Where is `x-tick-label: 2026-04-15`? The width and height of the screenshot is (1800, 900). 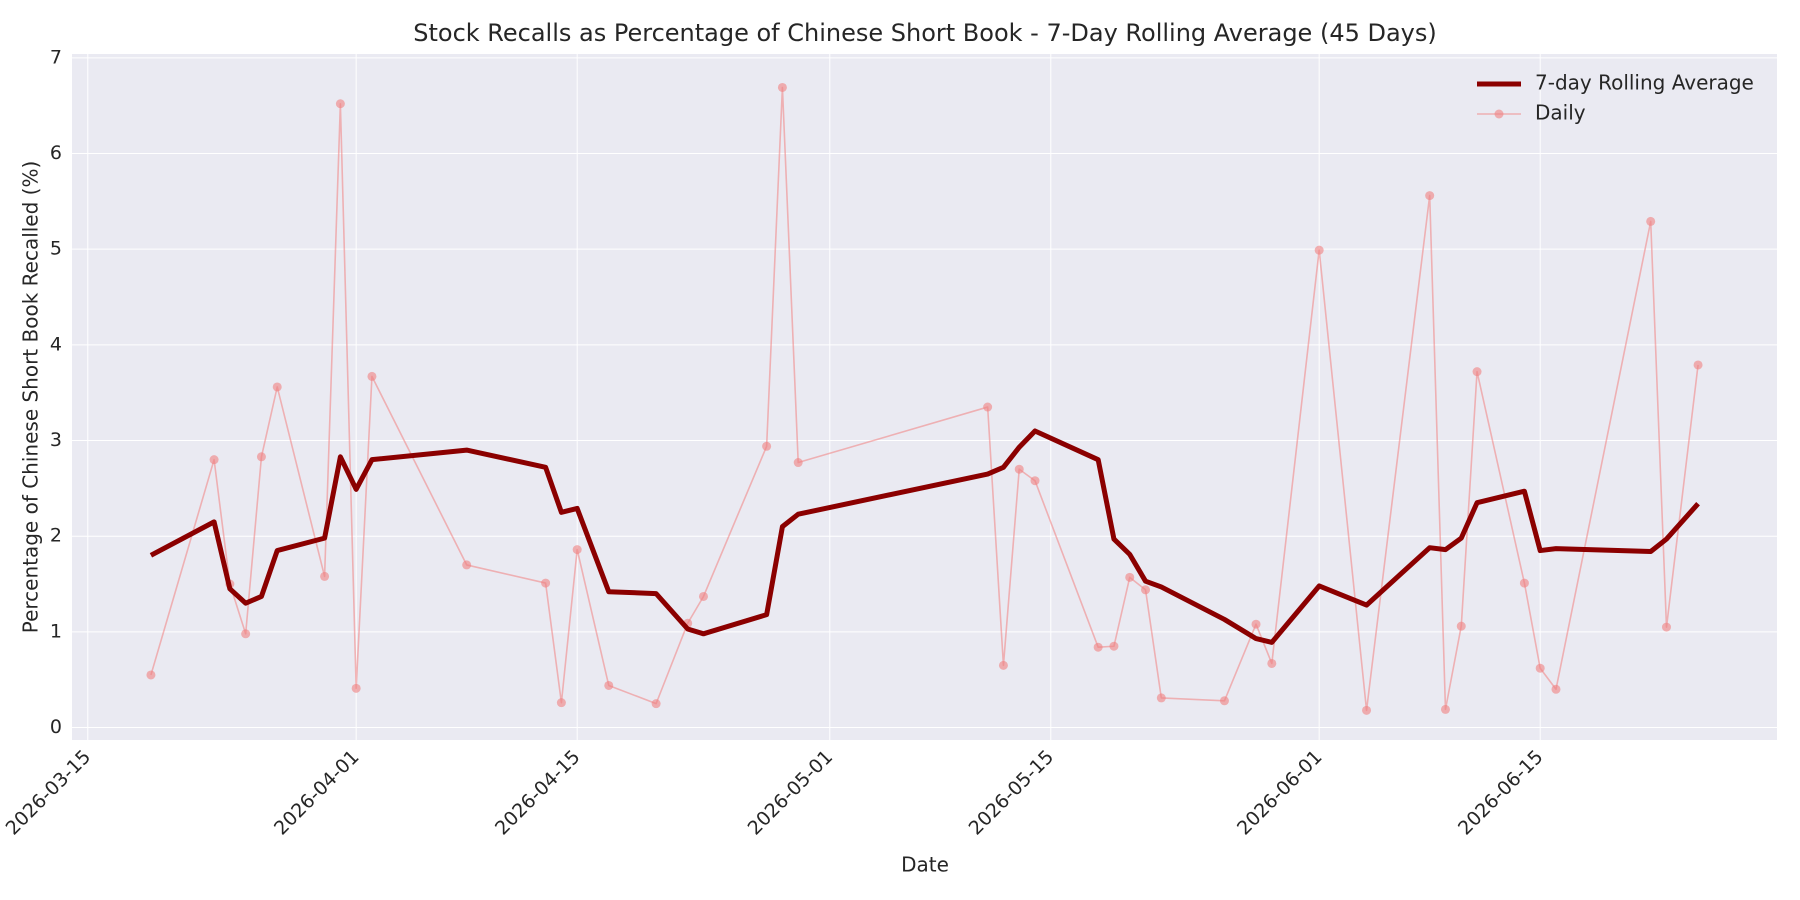 x-tick-label: 2026-04-15 is located at coordinates (538, 793).